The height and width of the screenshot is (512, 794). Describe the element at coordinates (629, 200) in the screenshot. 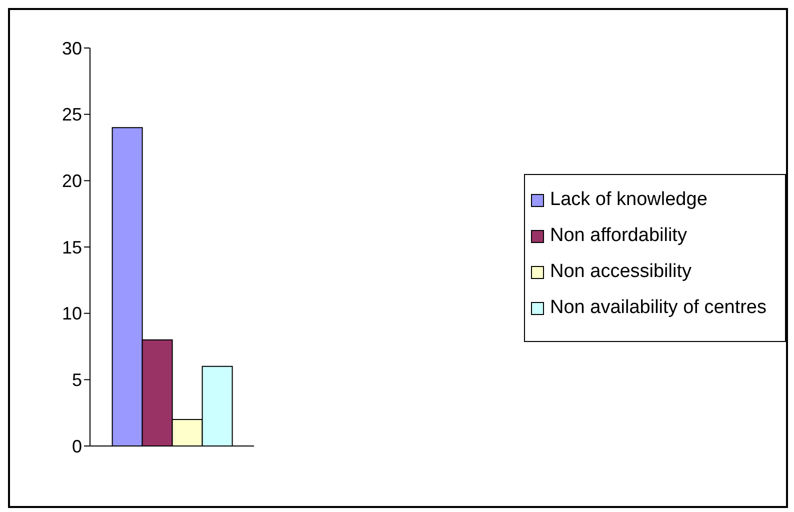

I see `legend-label: Lack of knowledge` at that location.